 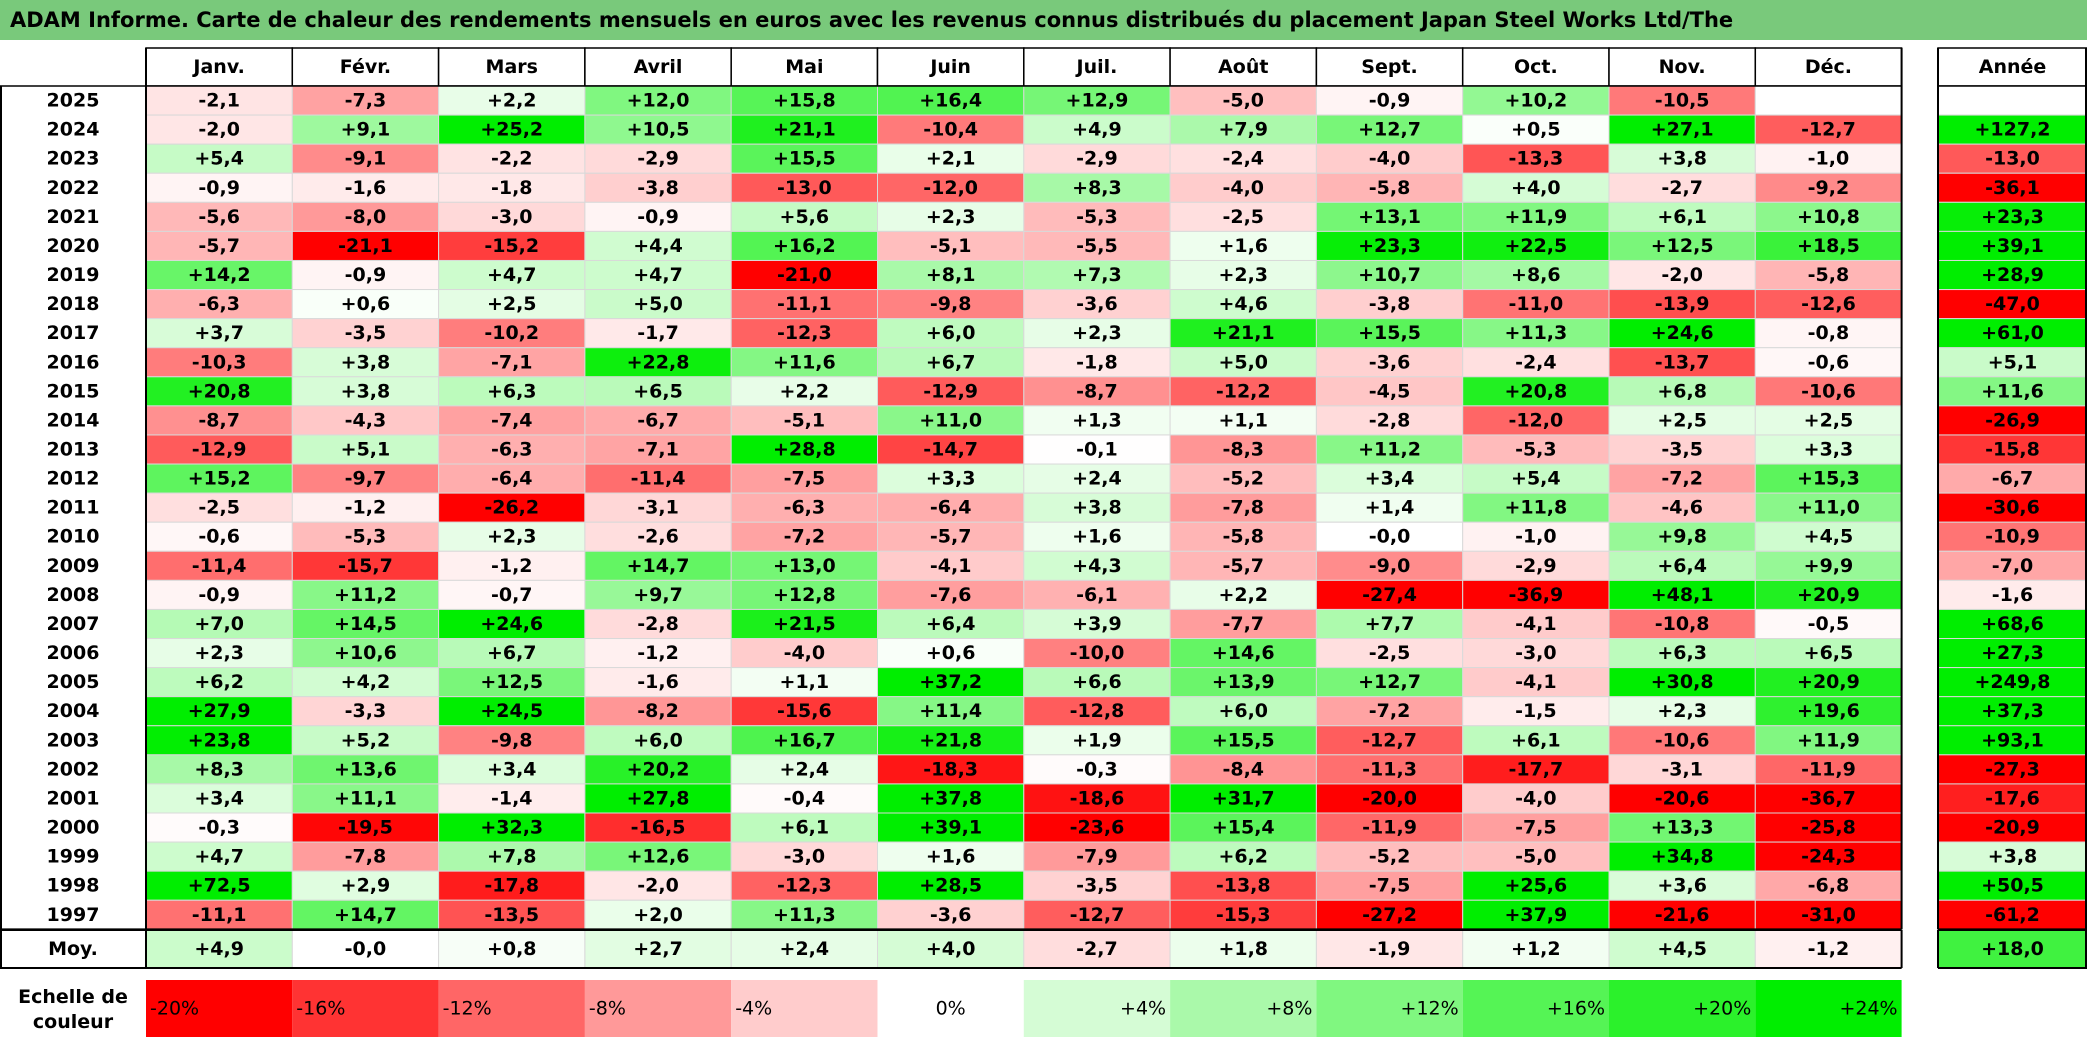 What do you see at coordinates (1243, 769) in the screenshot?
I see `heatmap-cell-value: -8,4` at bounding box center [1243, 769].